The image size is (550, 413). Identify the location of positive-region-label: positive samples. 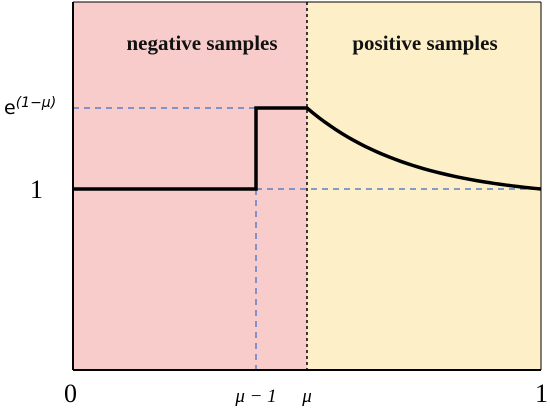
(424, 43).